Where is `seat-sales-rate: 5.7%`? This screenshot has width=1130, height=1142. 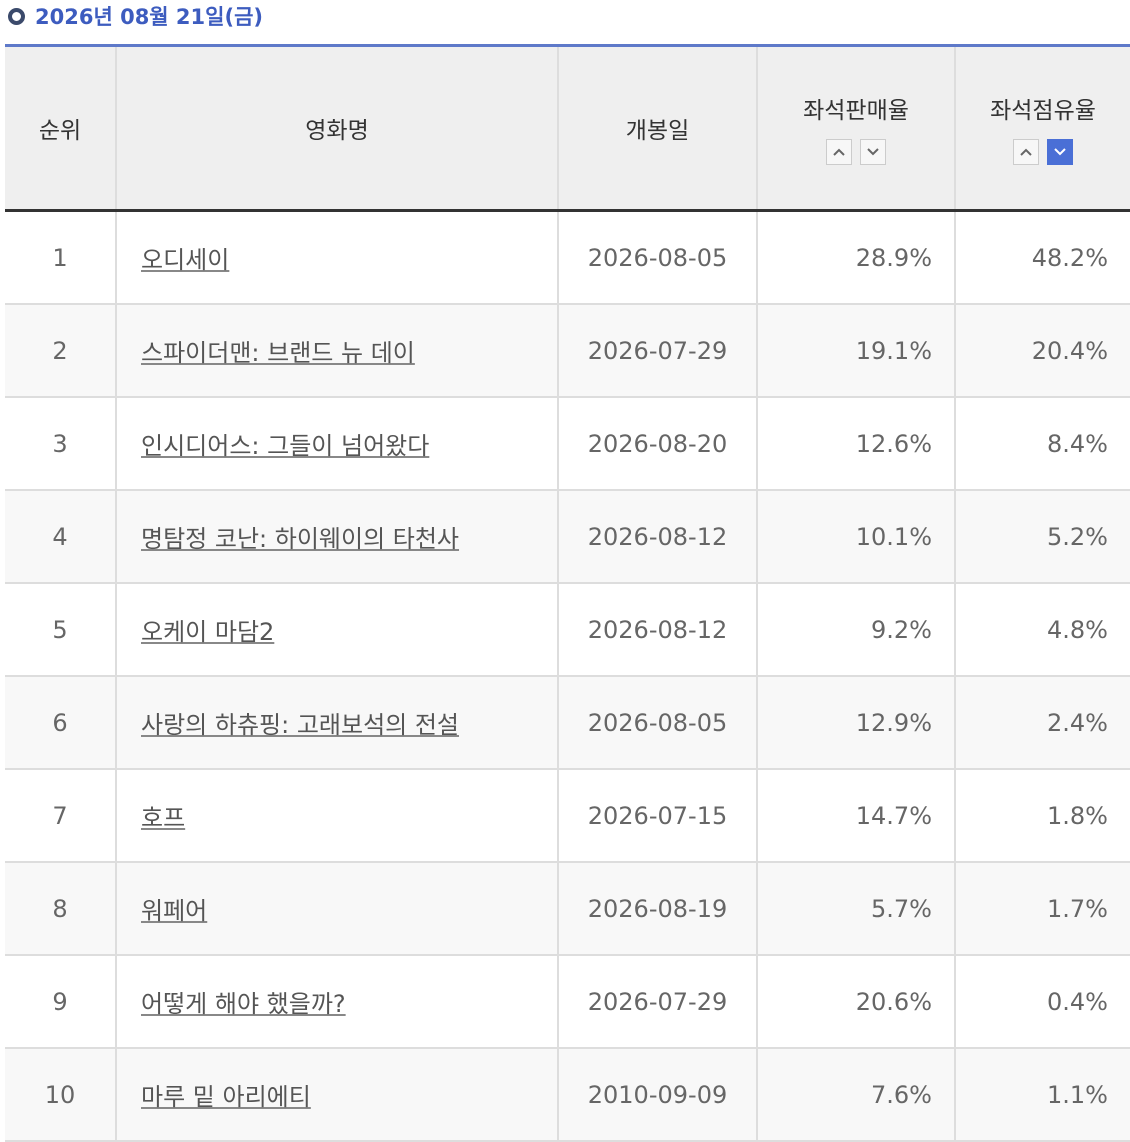 seat-sales-rate: 5.7% is located at coordinates (901, 908).